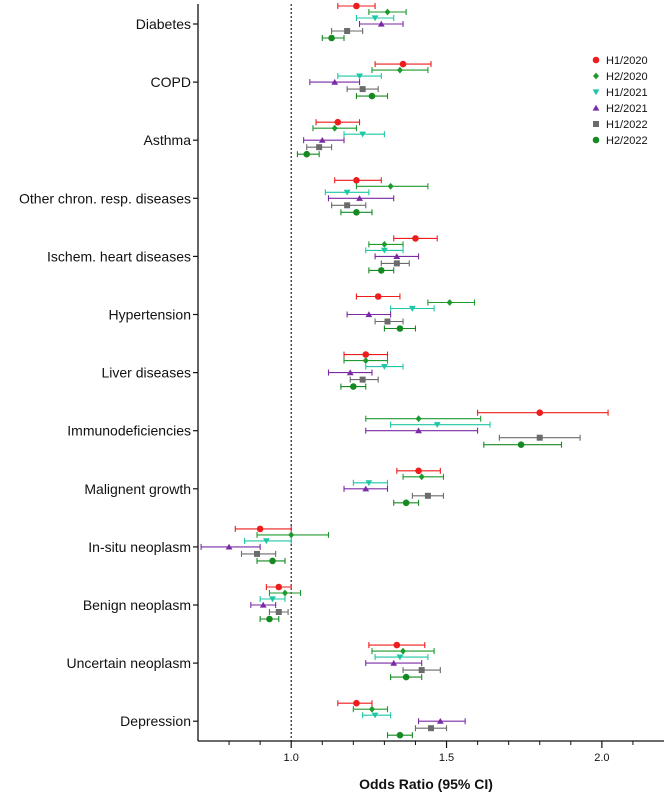 The width and height of the screenshot is (669, 794). I want to click on category-label: Other chron. resp. diseases, so click(105, 198).